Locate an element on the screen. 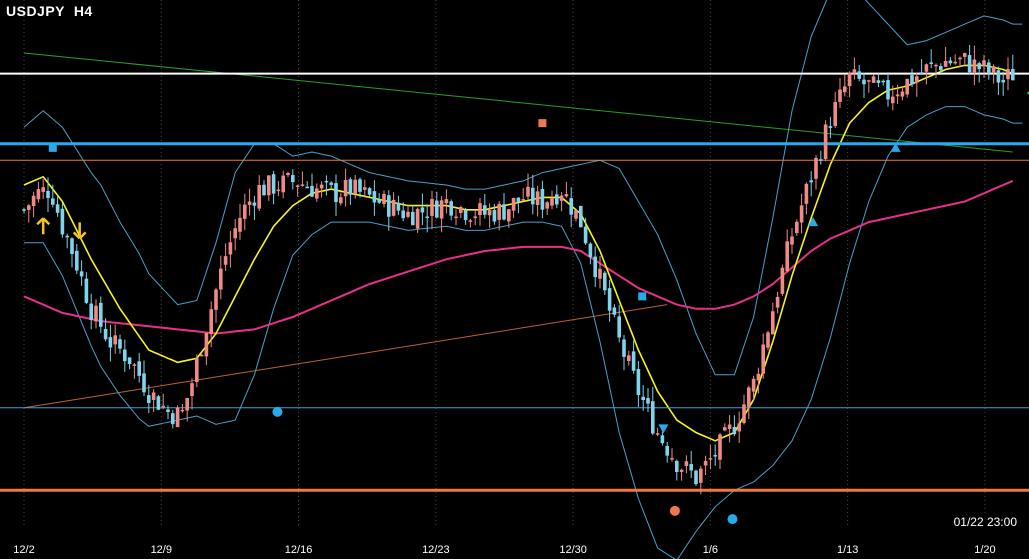  orange-trendline is located at coordinates (345, 356).